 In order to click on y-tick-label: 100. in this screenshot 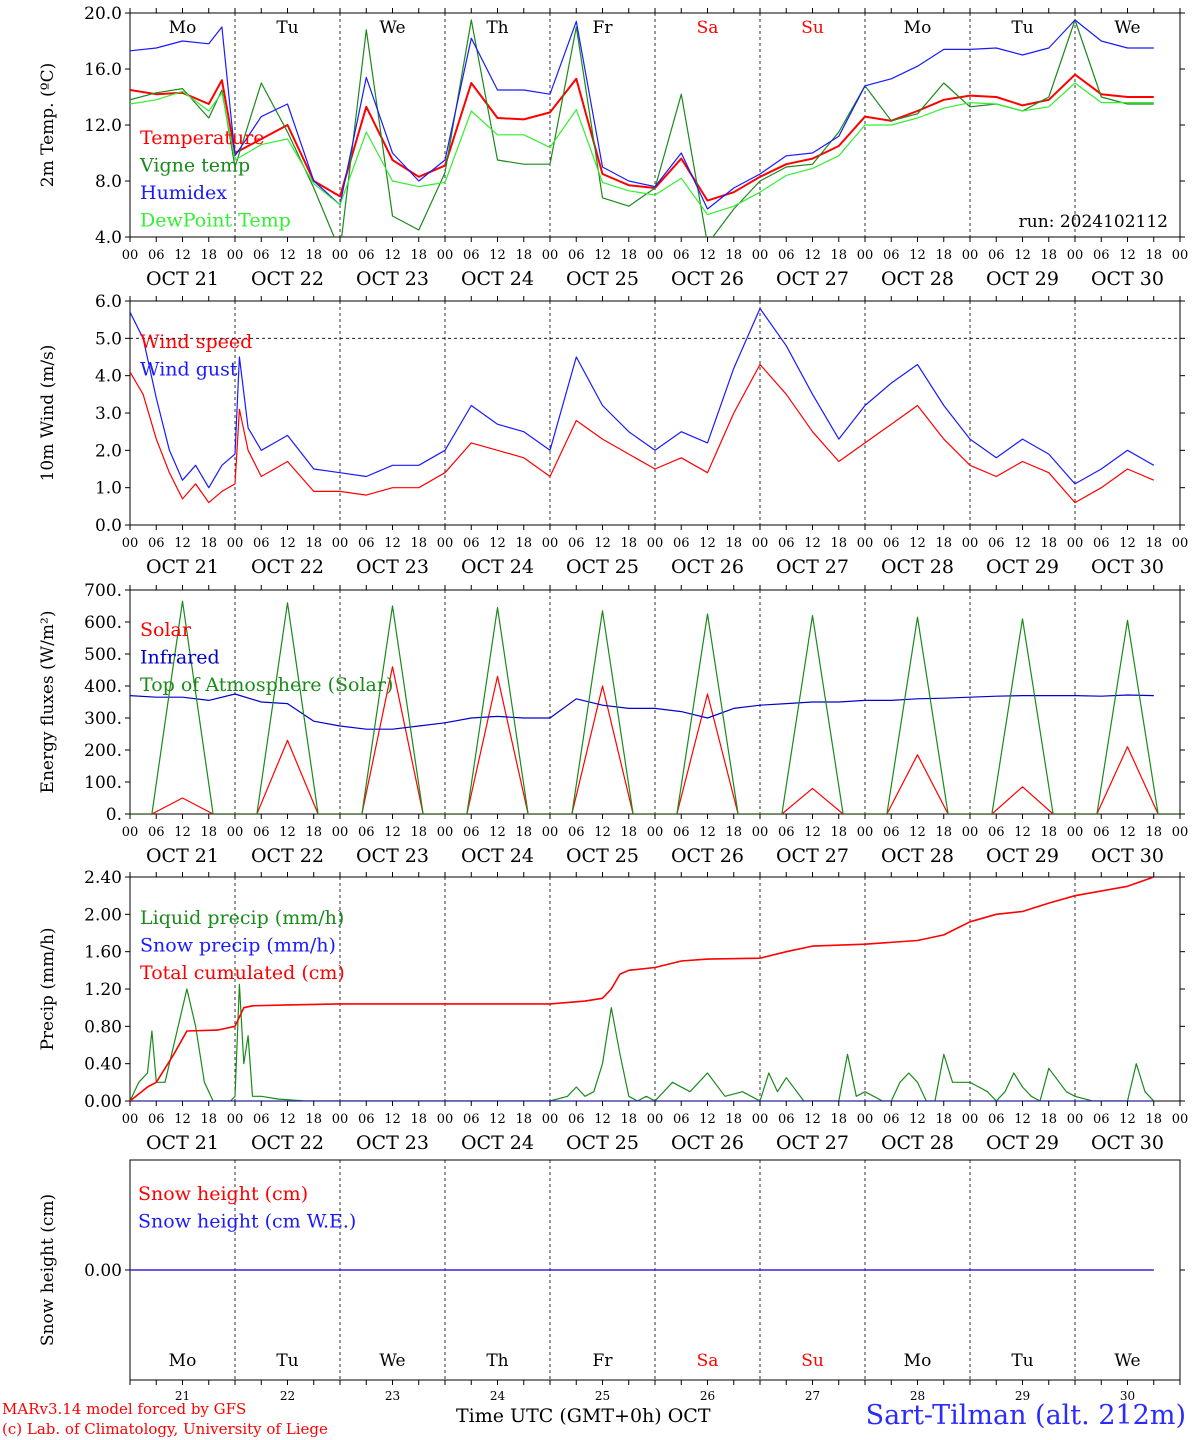, I will do `click(103, 783)`.